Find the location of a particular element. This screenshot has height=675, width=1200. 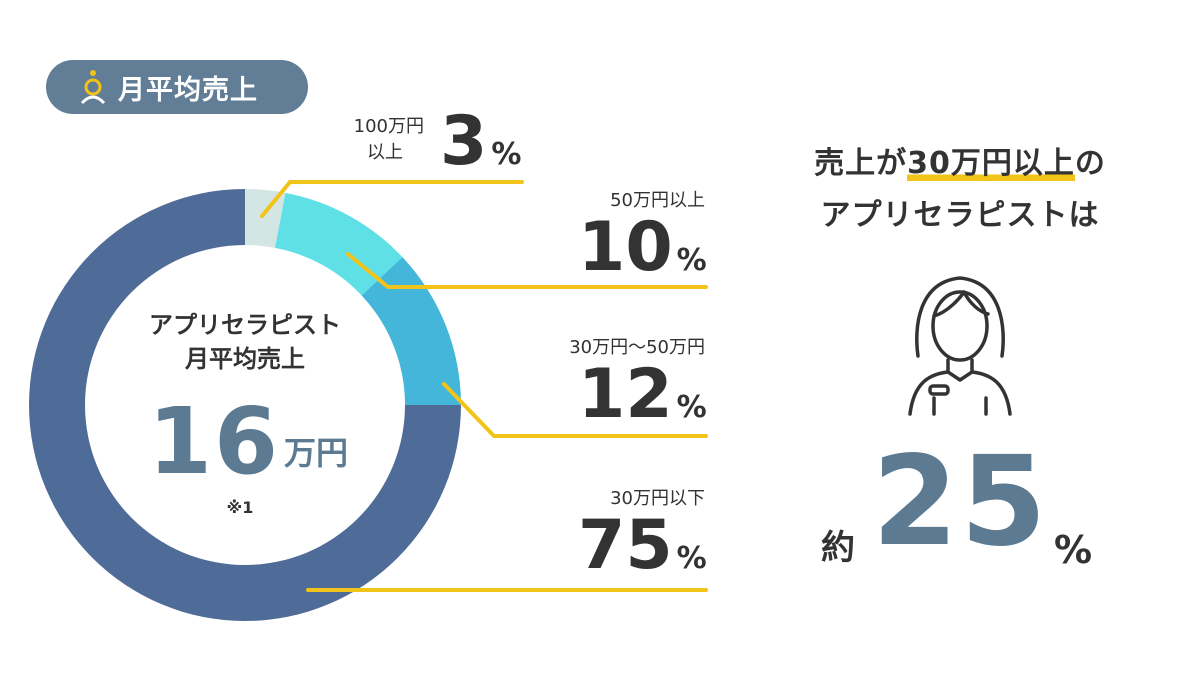

leader-100man is located at coordinates (392, 199).